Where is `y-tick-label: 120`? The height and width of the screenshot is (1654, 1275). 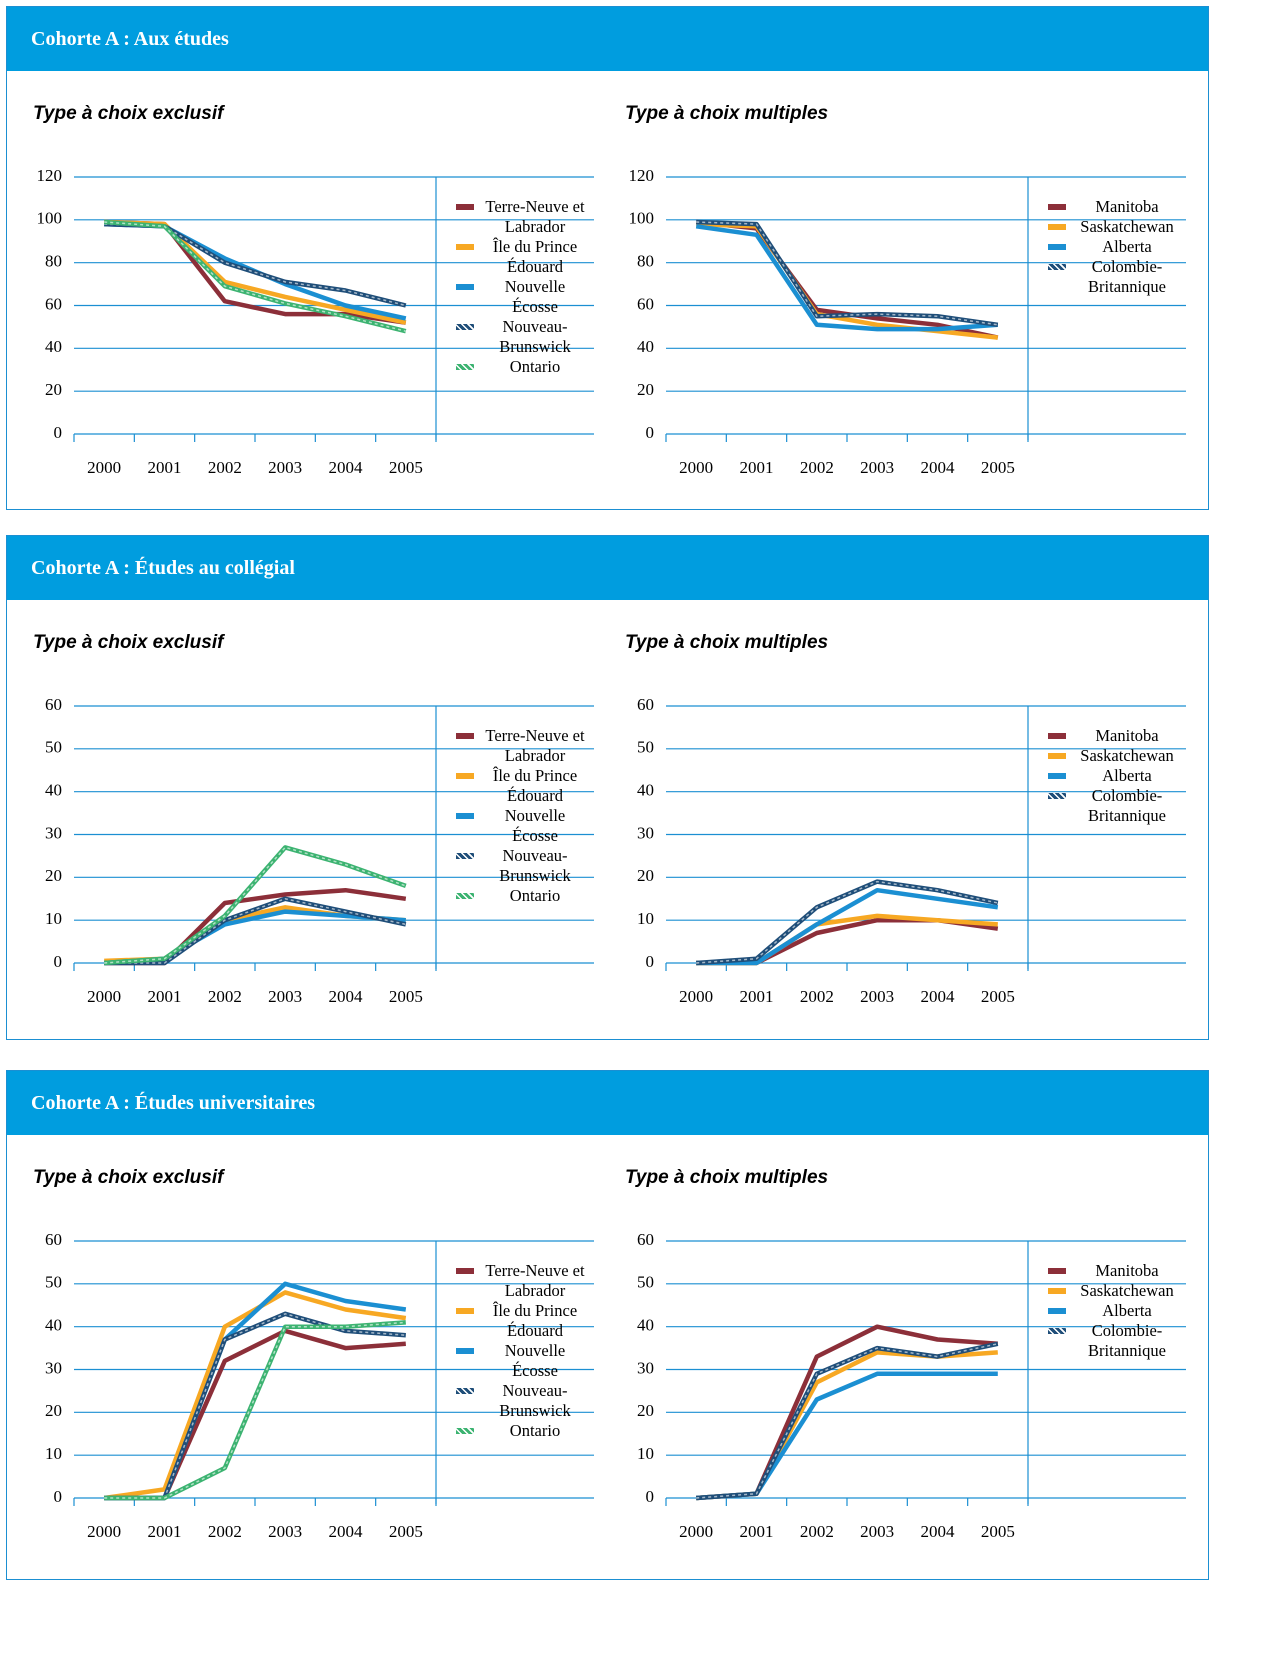 y-tick-label: 120 is located at coordinates (50, 175).